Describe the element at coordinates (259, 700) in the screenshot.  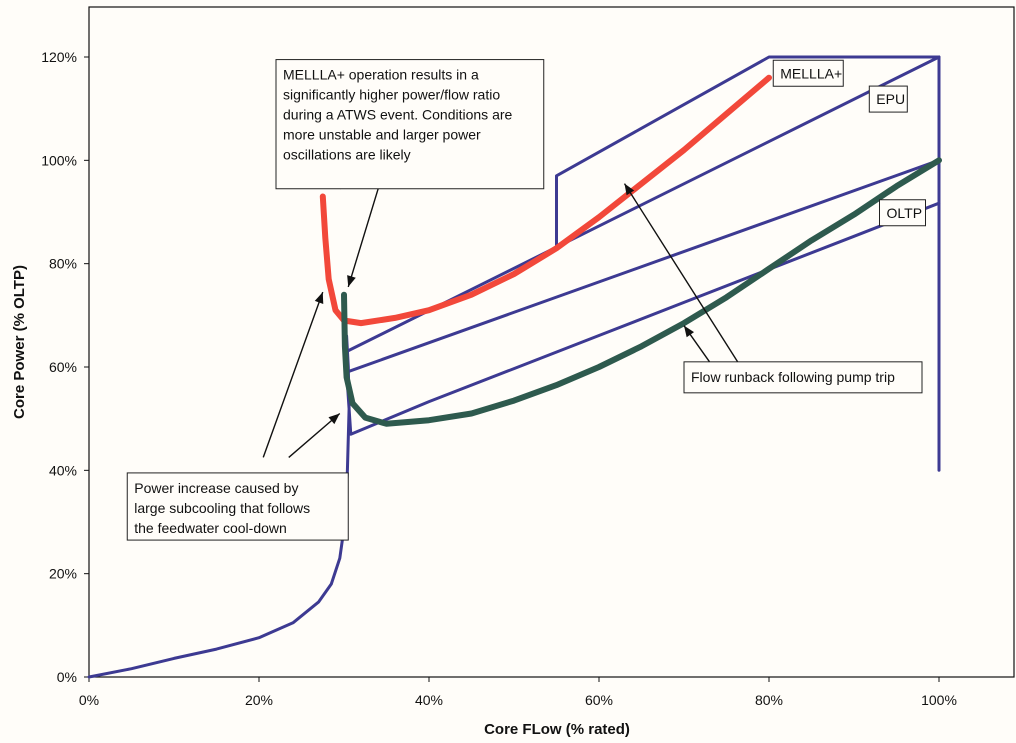
I see `x-tick-label: 20%` at that location.